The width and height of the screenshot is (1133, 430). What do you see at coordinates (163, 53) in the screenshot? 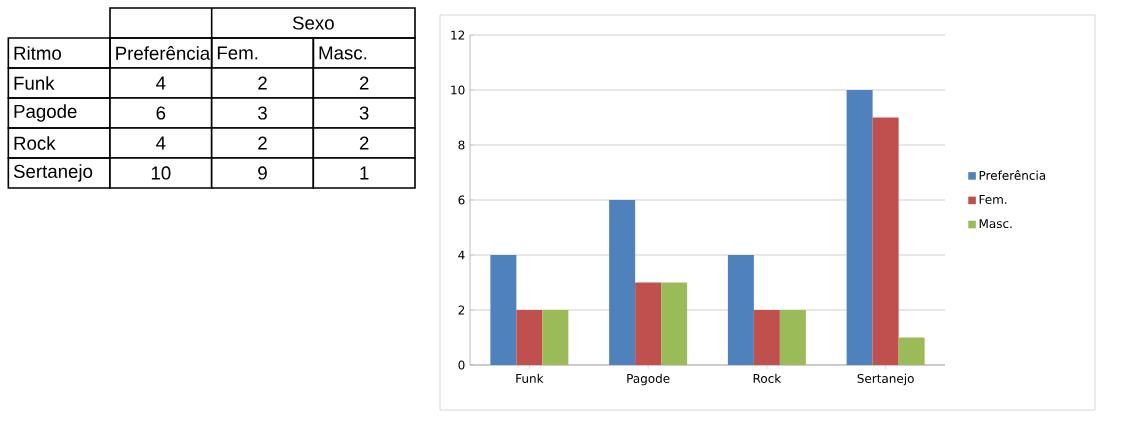
I see `x-tick-label: Preferência` at bounding box center [163, 53].